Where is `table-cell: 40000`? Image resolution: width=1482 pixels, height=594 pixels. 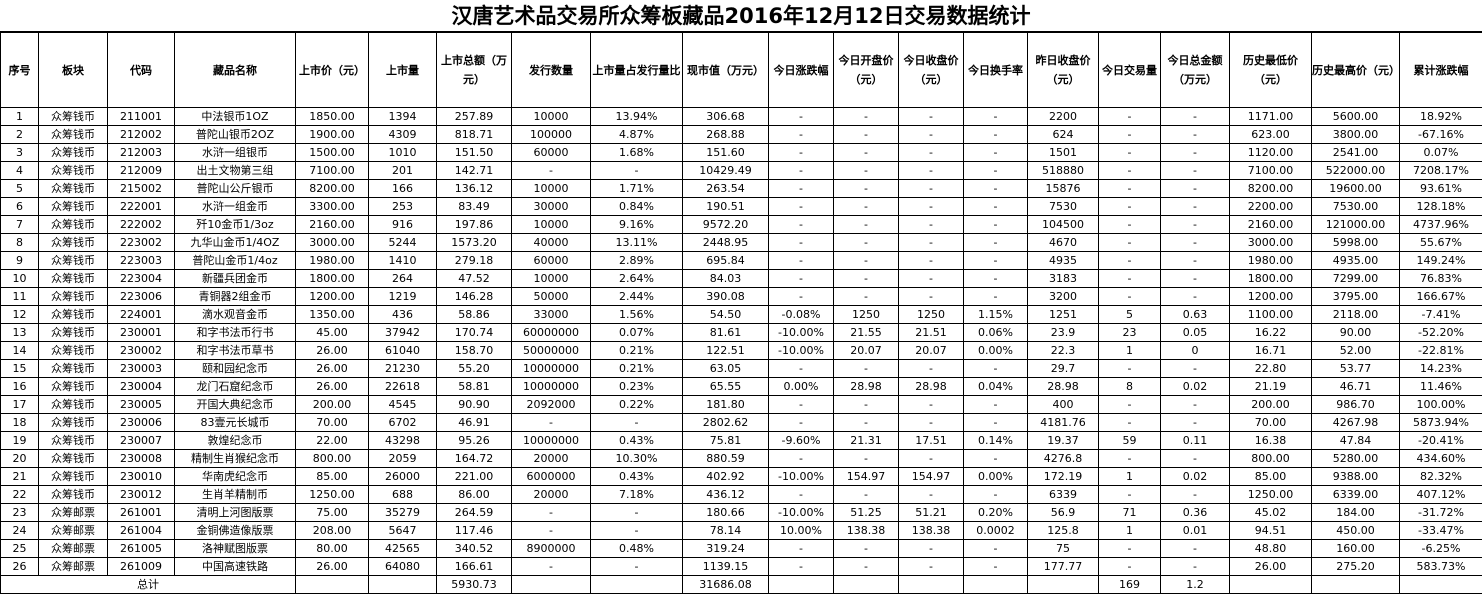
table-cell: 40000 is located at coordinates (551, 243).